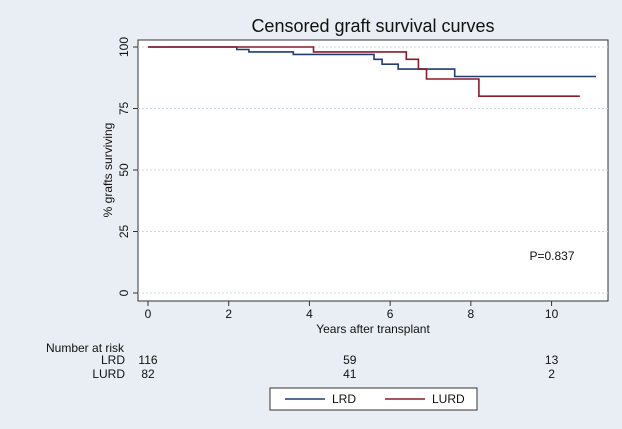 The width and height of the screenshot is (622, 429). I want to click on y-tick-label: 25, so click(124, 232).